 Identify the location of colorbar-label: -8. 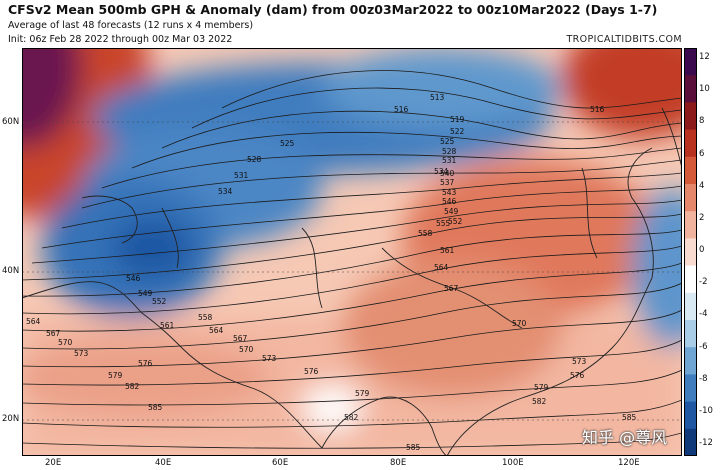
(703, 378).